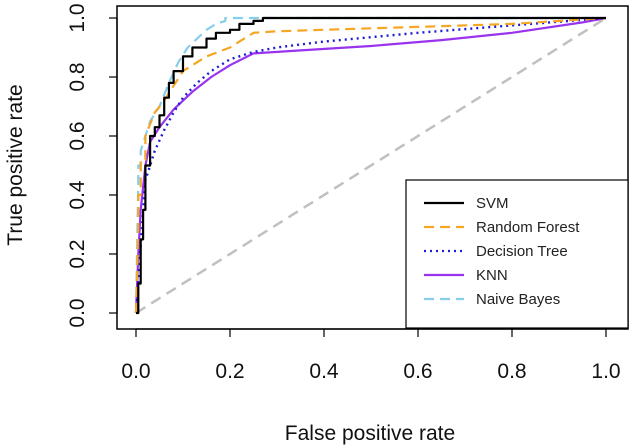  What do you see at coordinates (77, 76) in the screenshot?
I see `y-tick-label: 0.8` at bounding box center [77, 76].